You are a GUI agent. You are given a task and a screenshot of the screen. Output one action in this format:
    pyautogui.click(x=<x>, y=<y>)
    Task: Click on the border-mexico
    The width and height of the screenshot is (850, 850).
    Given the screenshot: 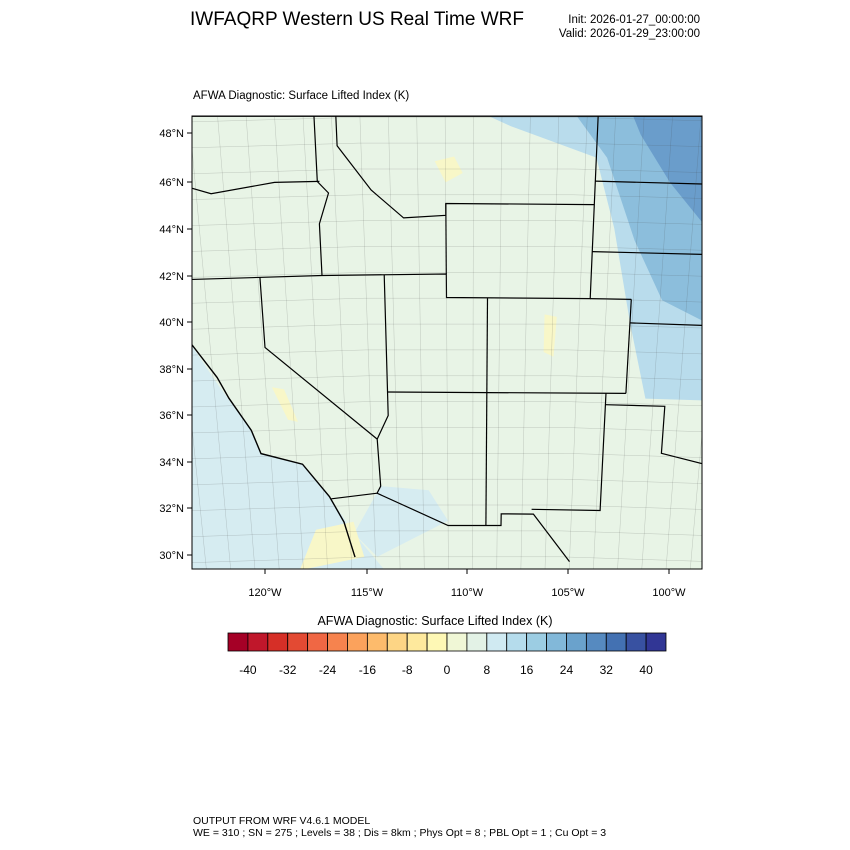 What is the action you would take?
    pyautogui.click(x=450, y=527)
    